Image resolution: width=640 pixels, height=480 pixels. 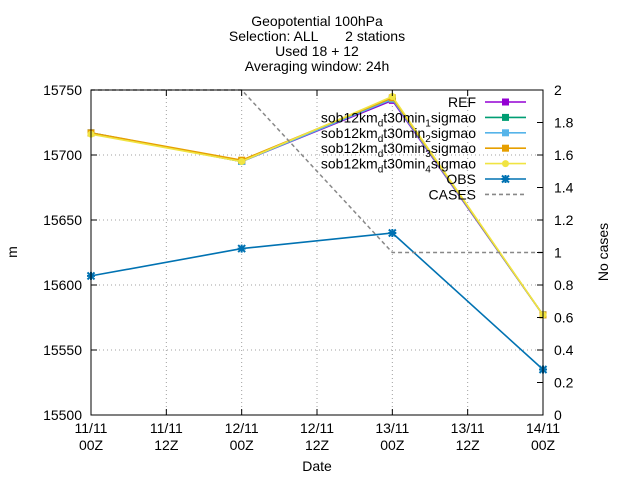 I want to click on y2-tick-label: 1.4, so click(x=564, y=188).